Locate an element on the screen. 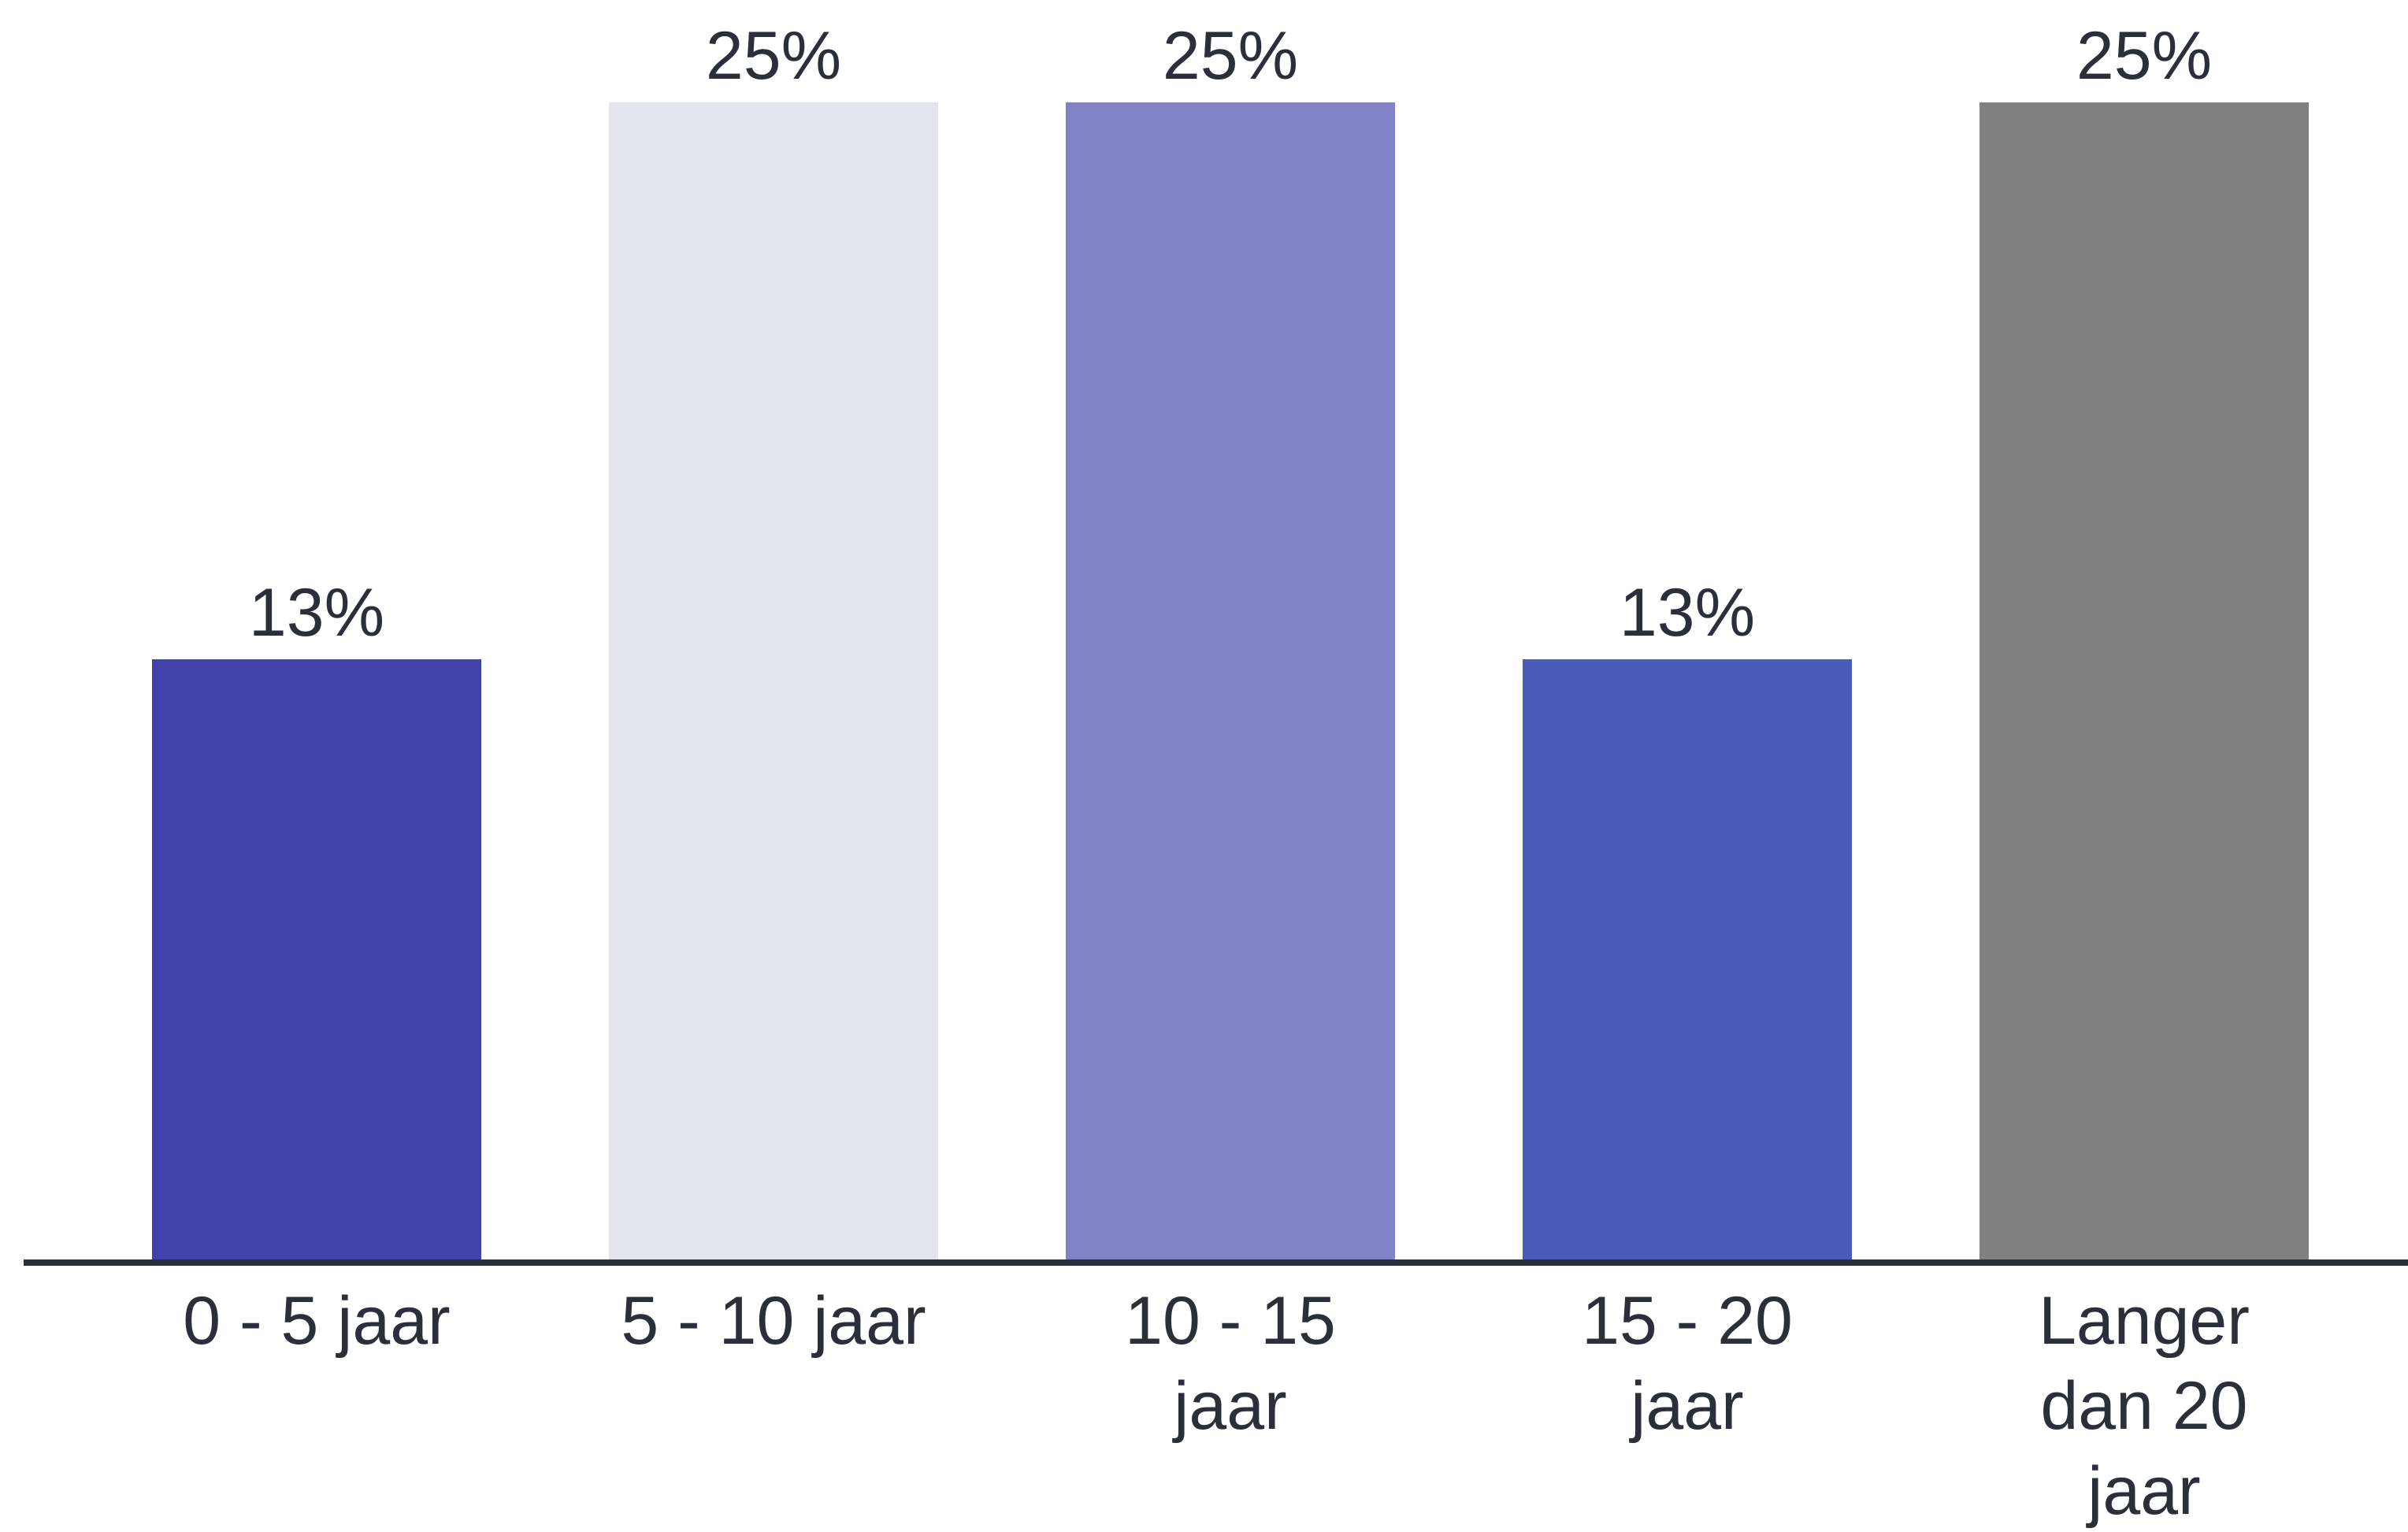 Image resolution: width=2408 pixels, height=1532 pixels. category-label-line: dan 20 is located at coordinates (2143, 1406).